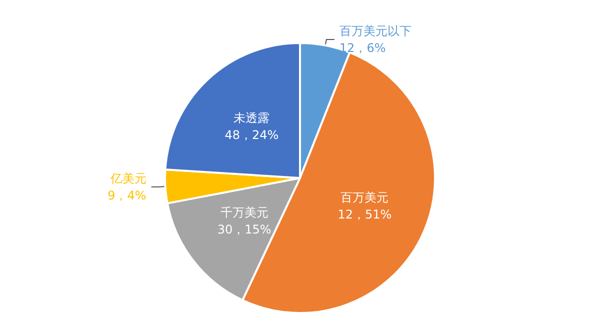  What do you see at coordinates (127, 195) in the screenshot?
I see `data-label: 9，4%` at bounding box center [127, 195].